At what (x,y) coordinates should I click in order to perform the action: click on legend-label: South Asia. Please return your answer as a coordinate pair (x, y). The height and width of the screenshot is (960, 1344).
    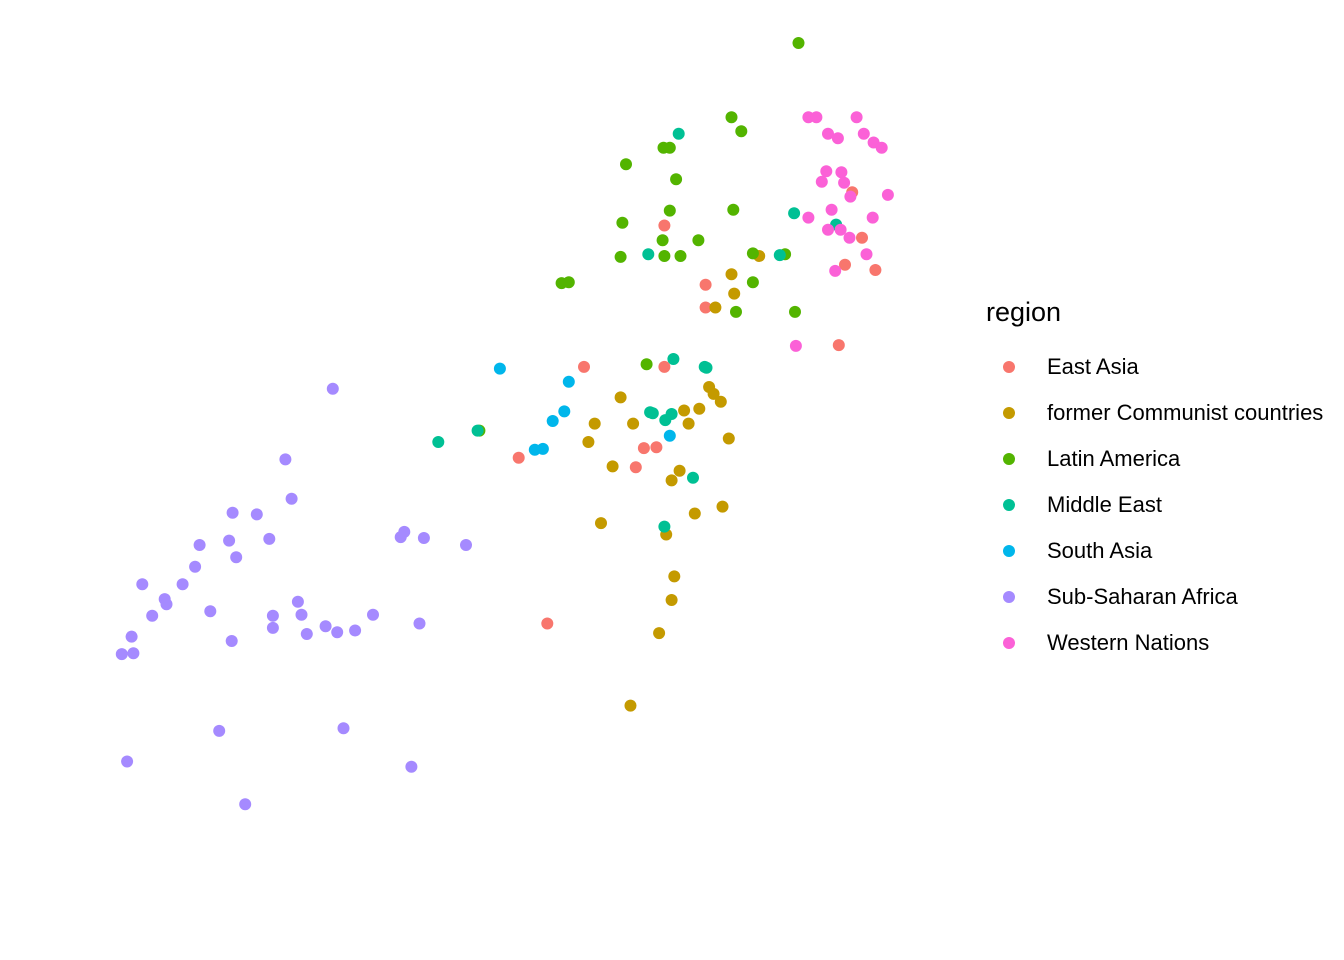
    Looking at the image, I should click on (1100, 550).